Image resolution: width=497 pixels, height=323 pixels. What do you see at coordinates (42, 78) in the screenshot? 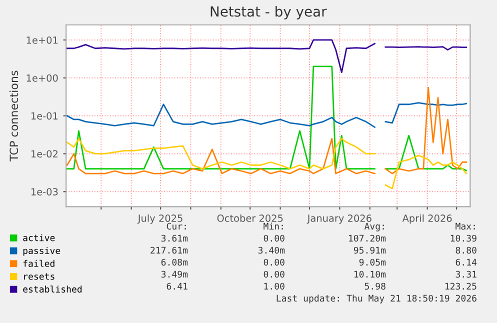
I see `y-tick-label: 1e+00` at bounding box center [42, 78].